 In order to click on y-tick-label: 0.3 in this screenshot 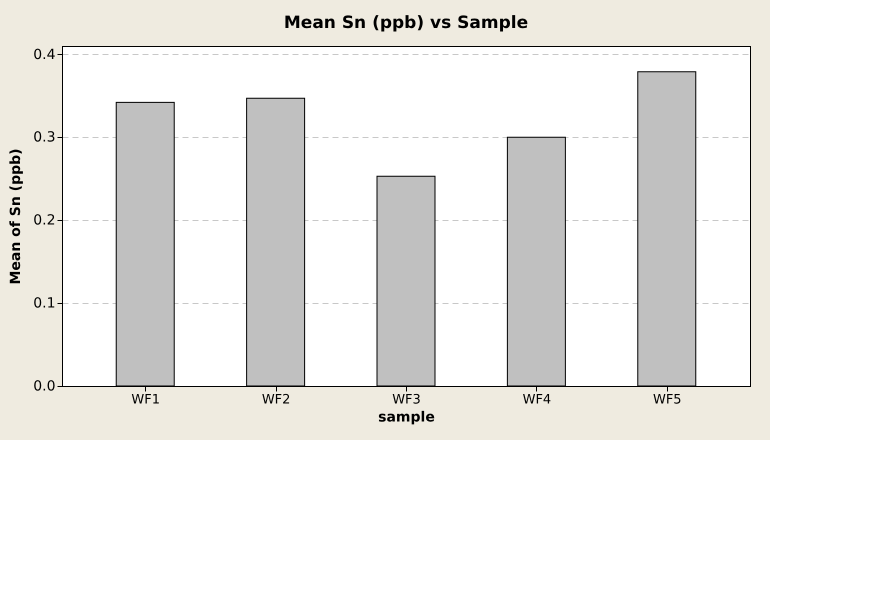, I will do `click(44, 138)`.